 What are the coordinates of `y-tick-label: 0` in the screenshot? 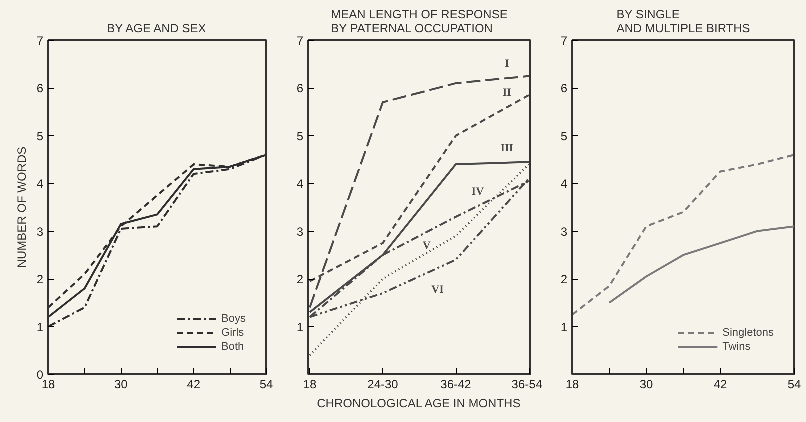 It's located at (40, 375).